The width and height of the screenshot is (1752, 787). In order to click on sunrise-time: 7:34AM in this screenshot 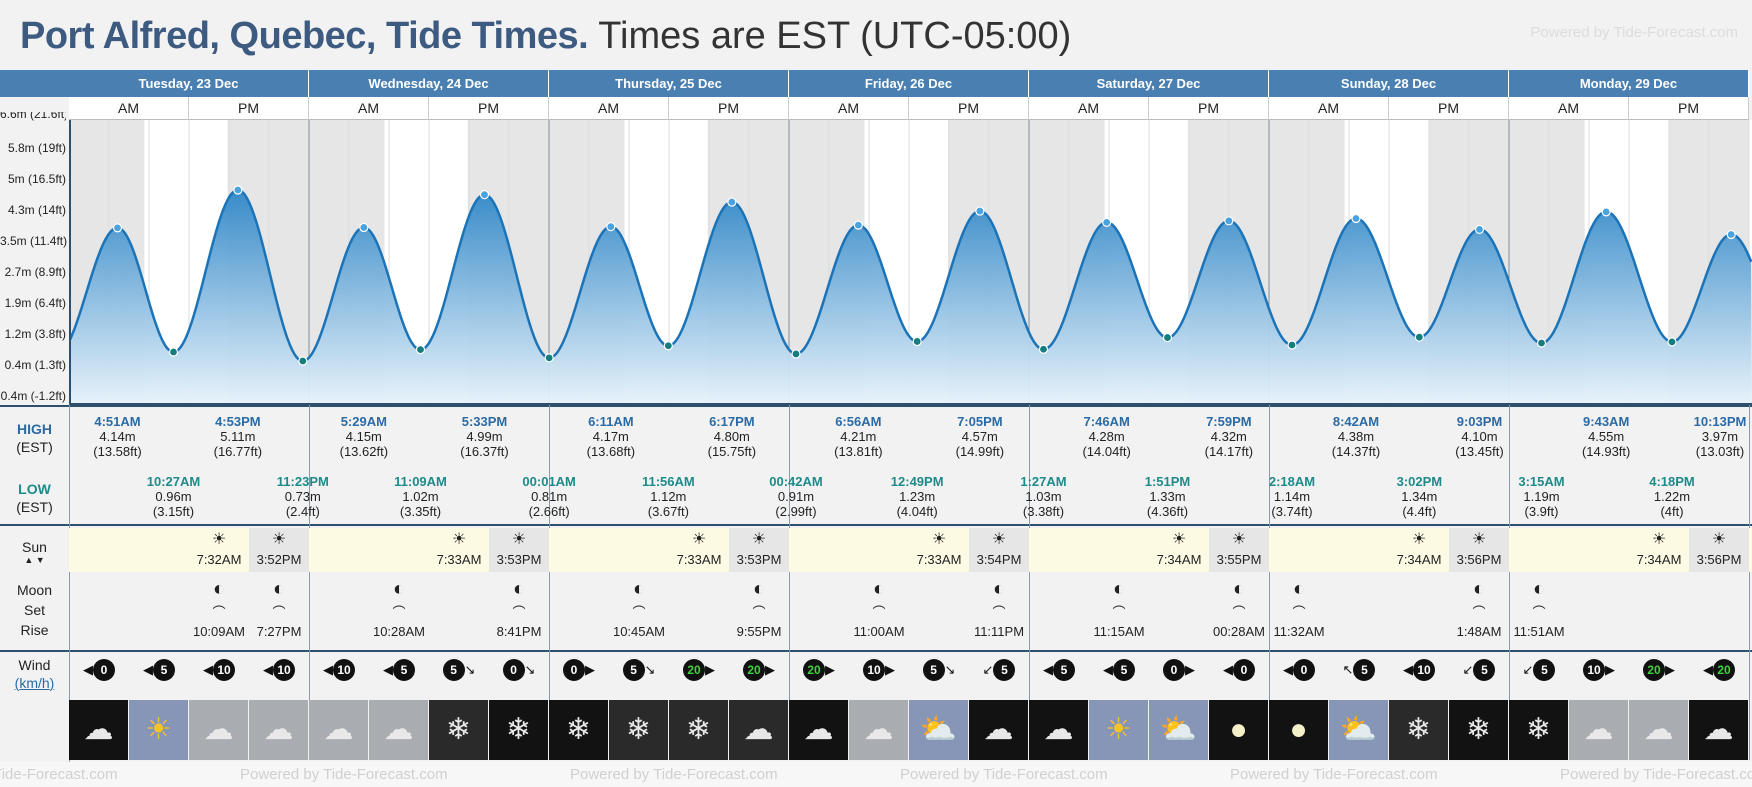, I will do `click(1419, 559)`.